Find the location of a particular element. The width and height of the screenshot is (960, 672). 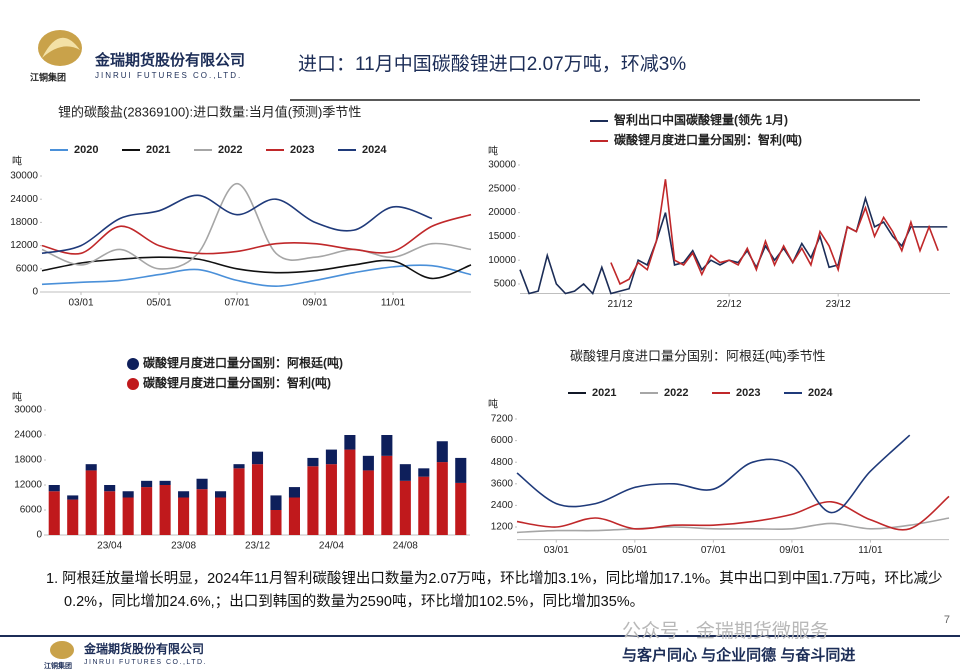

legend-label: 智利出口中国碳酸锂量(领先 1月) is located at coordinates (700, 119).